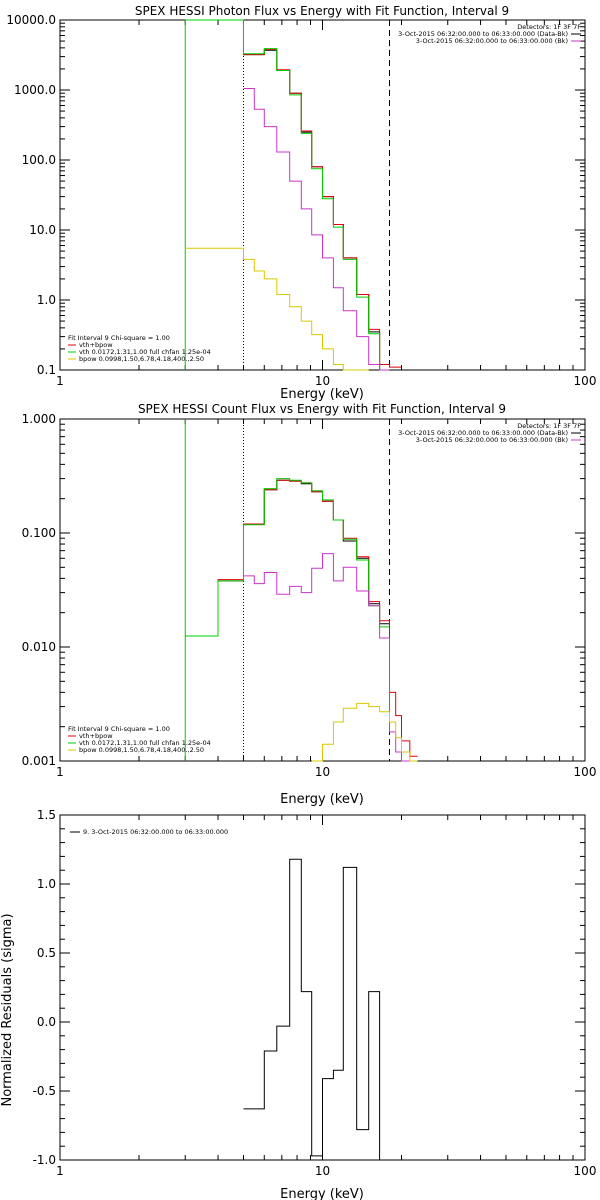 The height and width of the screenshot is (1200, 600). I want to click on resid-y-tick-label: -1.0, so click(44, 1160).